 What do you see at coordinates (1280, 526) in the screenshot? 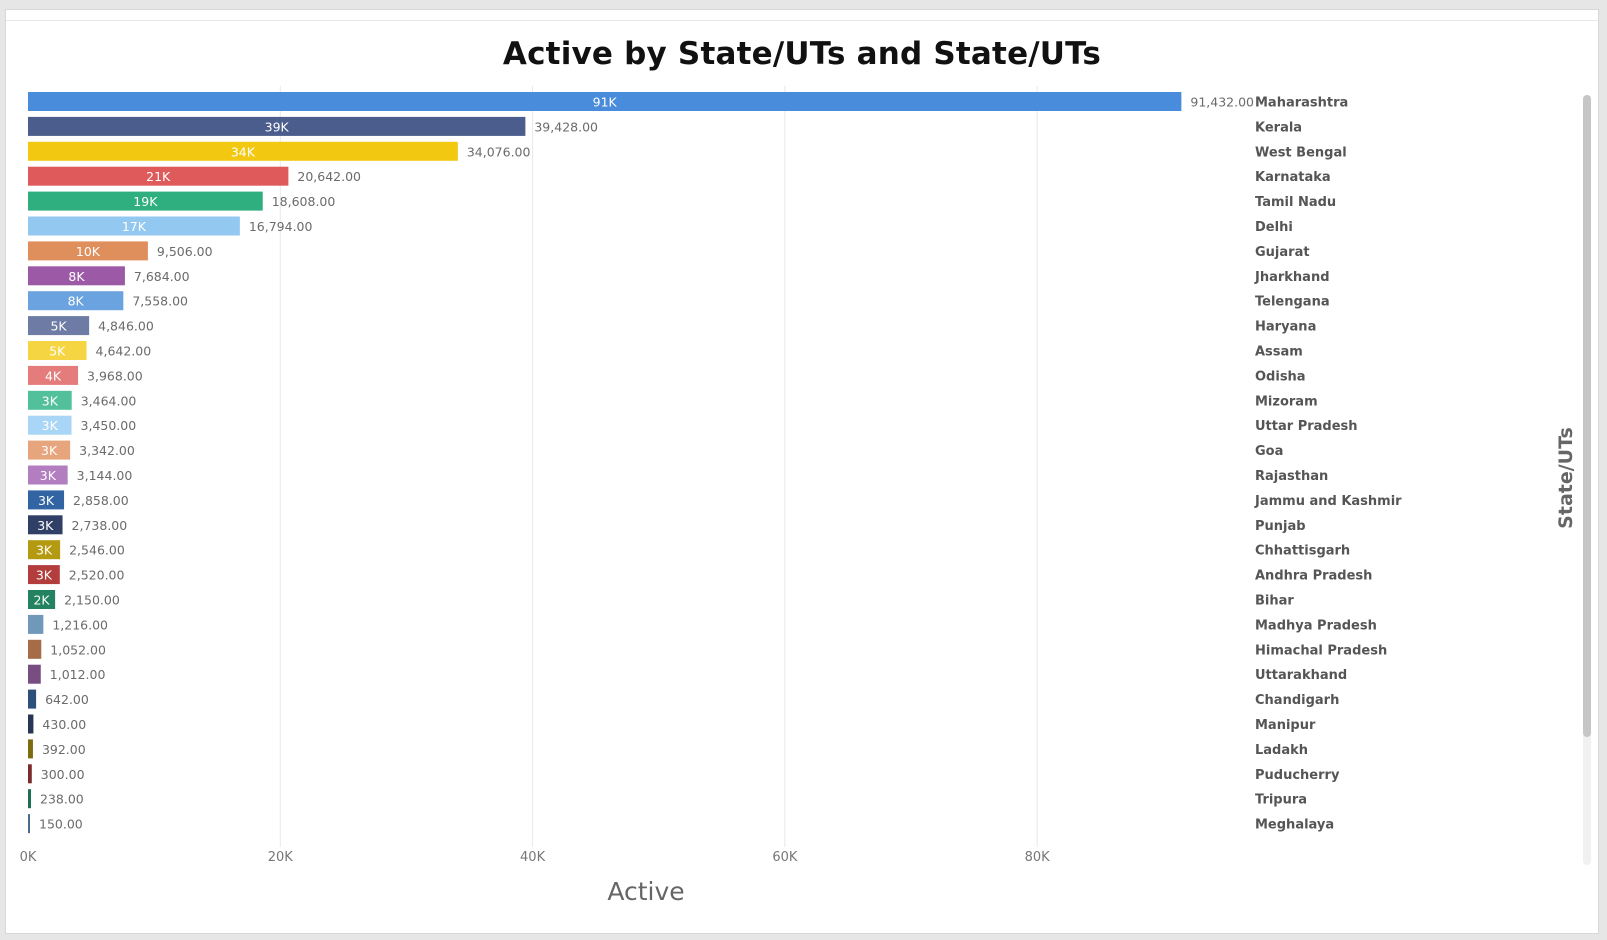
I see `category-label: Punjab` at bounding box center [1280, 526].